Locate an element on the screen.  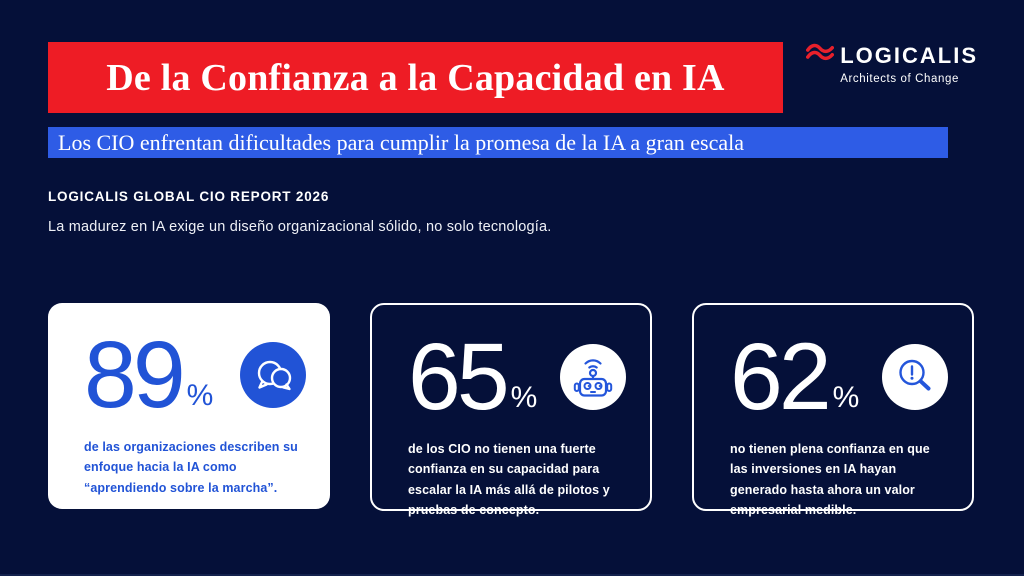
logo-wordmark: LOGICALIS is located at coordinates (909, 55).